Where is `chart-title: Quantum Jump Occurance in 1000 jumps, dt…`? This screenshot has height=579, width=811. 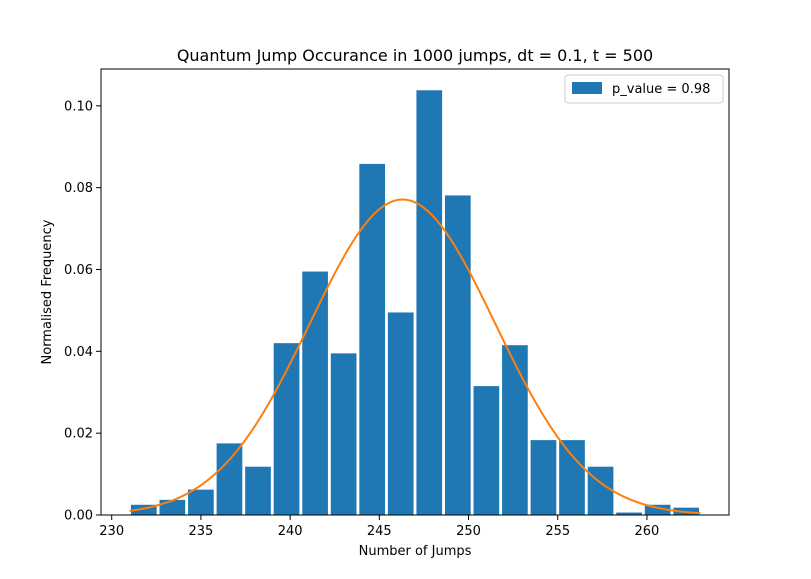
chart-title: Quantum Jump Occurance in 1000 jumps, dt… is located at coordinates (415, 55).